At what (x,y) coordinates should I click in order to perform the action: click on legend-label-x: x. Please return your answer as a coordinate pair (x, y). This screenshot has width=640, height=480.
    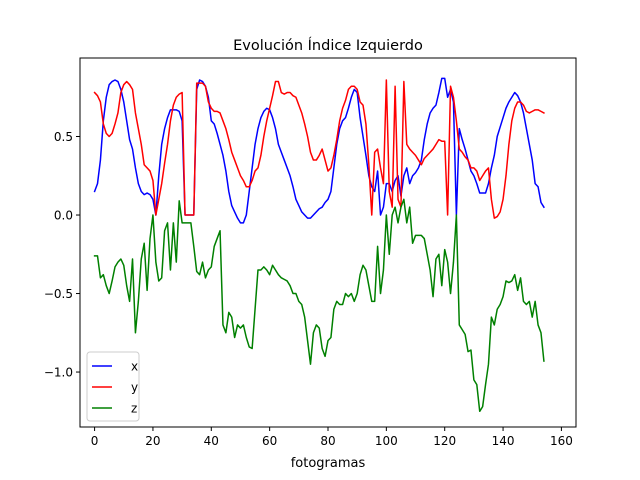
    Looking at the image, I should click on (134, 367).